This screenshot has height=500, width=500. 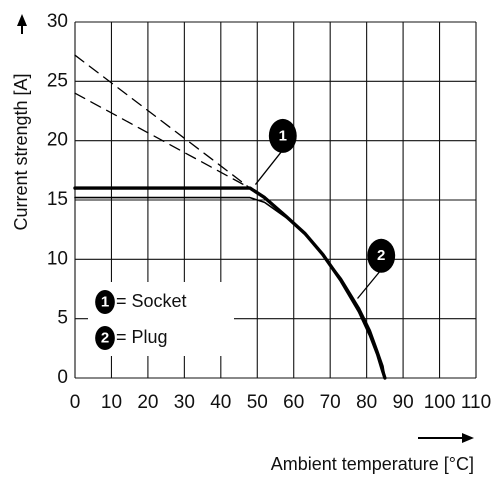 I want to click on legend-label: = Plug, so click(x=142, y=337).